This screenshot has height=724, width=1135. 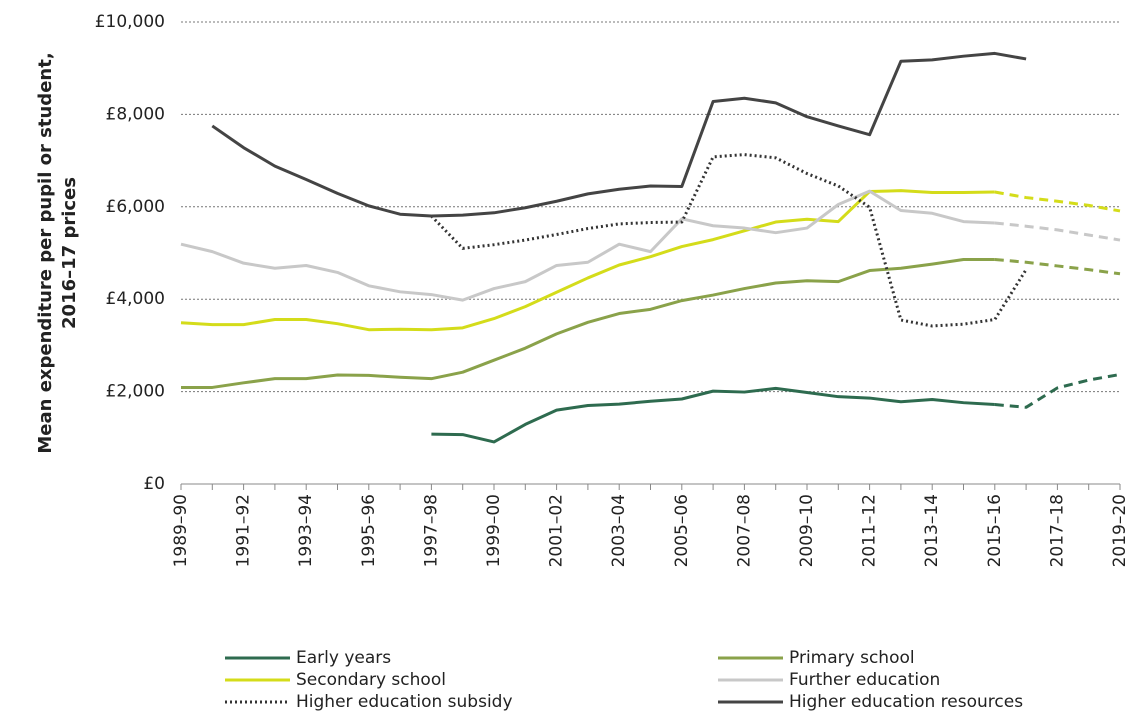 What do you see at coordinates (404, 702) in the screenshot?
I see `legend-label: Higher education subsidy` at bounding box center [404, 702].